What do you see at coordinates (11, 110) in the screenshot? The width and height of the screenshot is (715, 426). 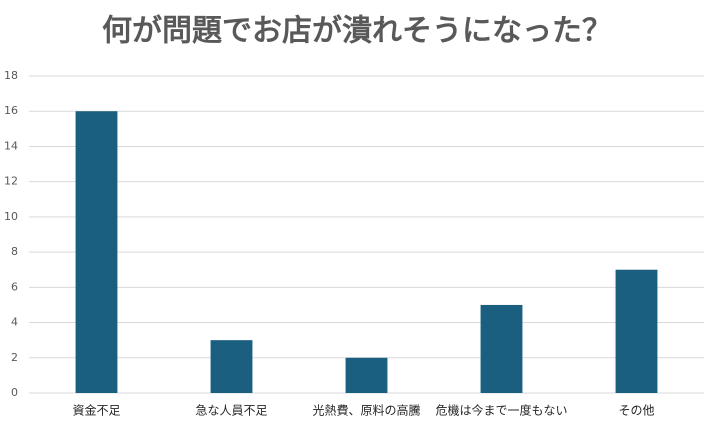 I see `y-tick-label: 16` at bounding box center [11, 110].